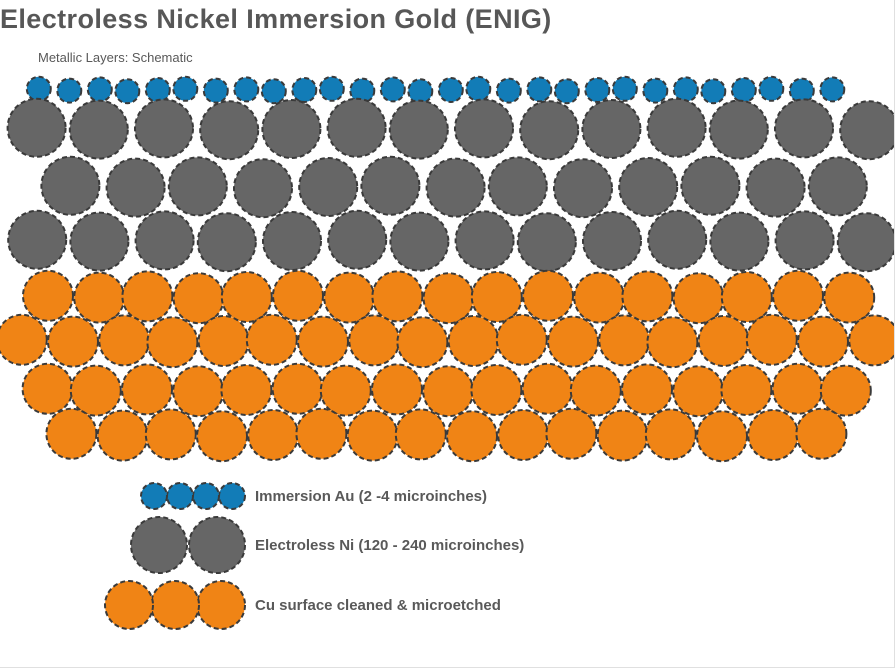  I want to click on schematic-subtitle: Metallic Layers: Schematic, so click(115, 57).